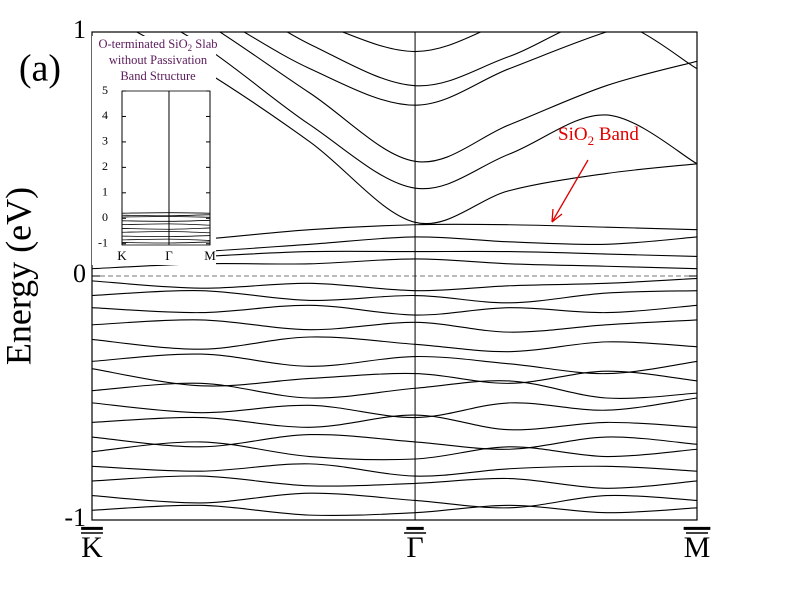 The width and height of the screenshot is (792, 612). What do you see at coordinates (204, 44) in the screenshot?
I see `inset-title-part: Slab` at bounding box center [204, 44].